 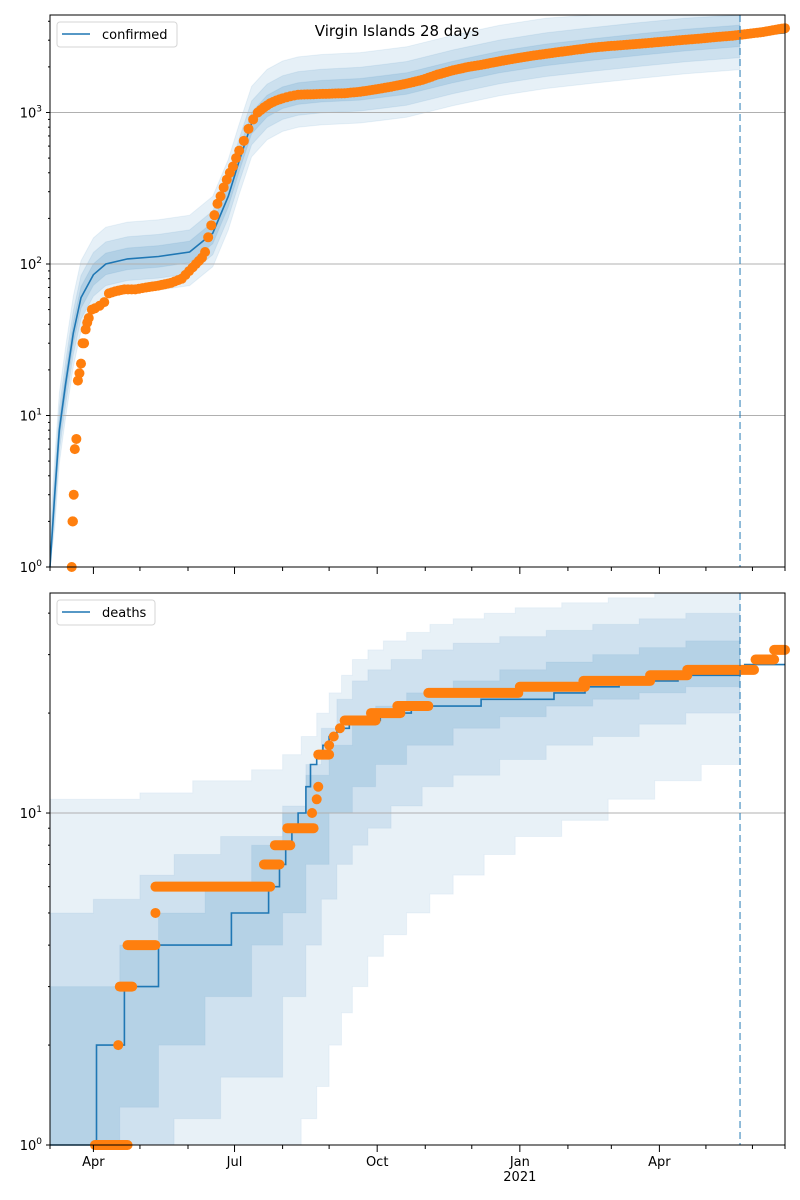 I want to click on y-tick-label: 10², so click(x=31, y=264).